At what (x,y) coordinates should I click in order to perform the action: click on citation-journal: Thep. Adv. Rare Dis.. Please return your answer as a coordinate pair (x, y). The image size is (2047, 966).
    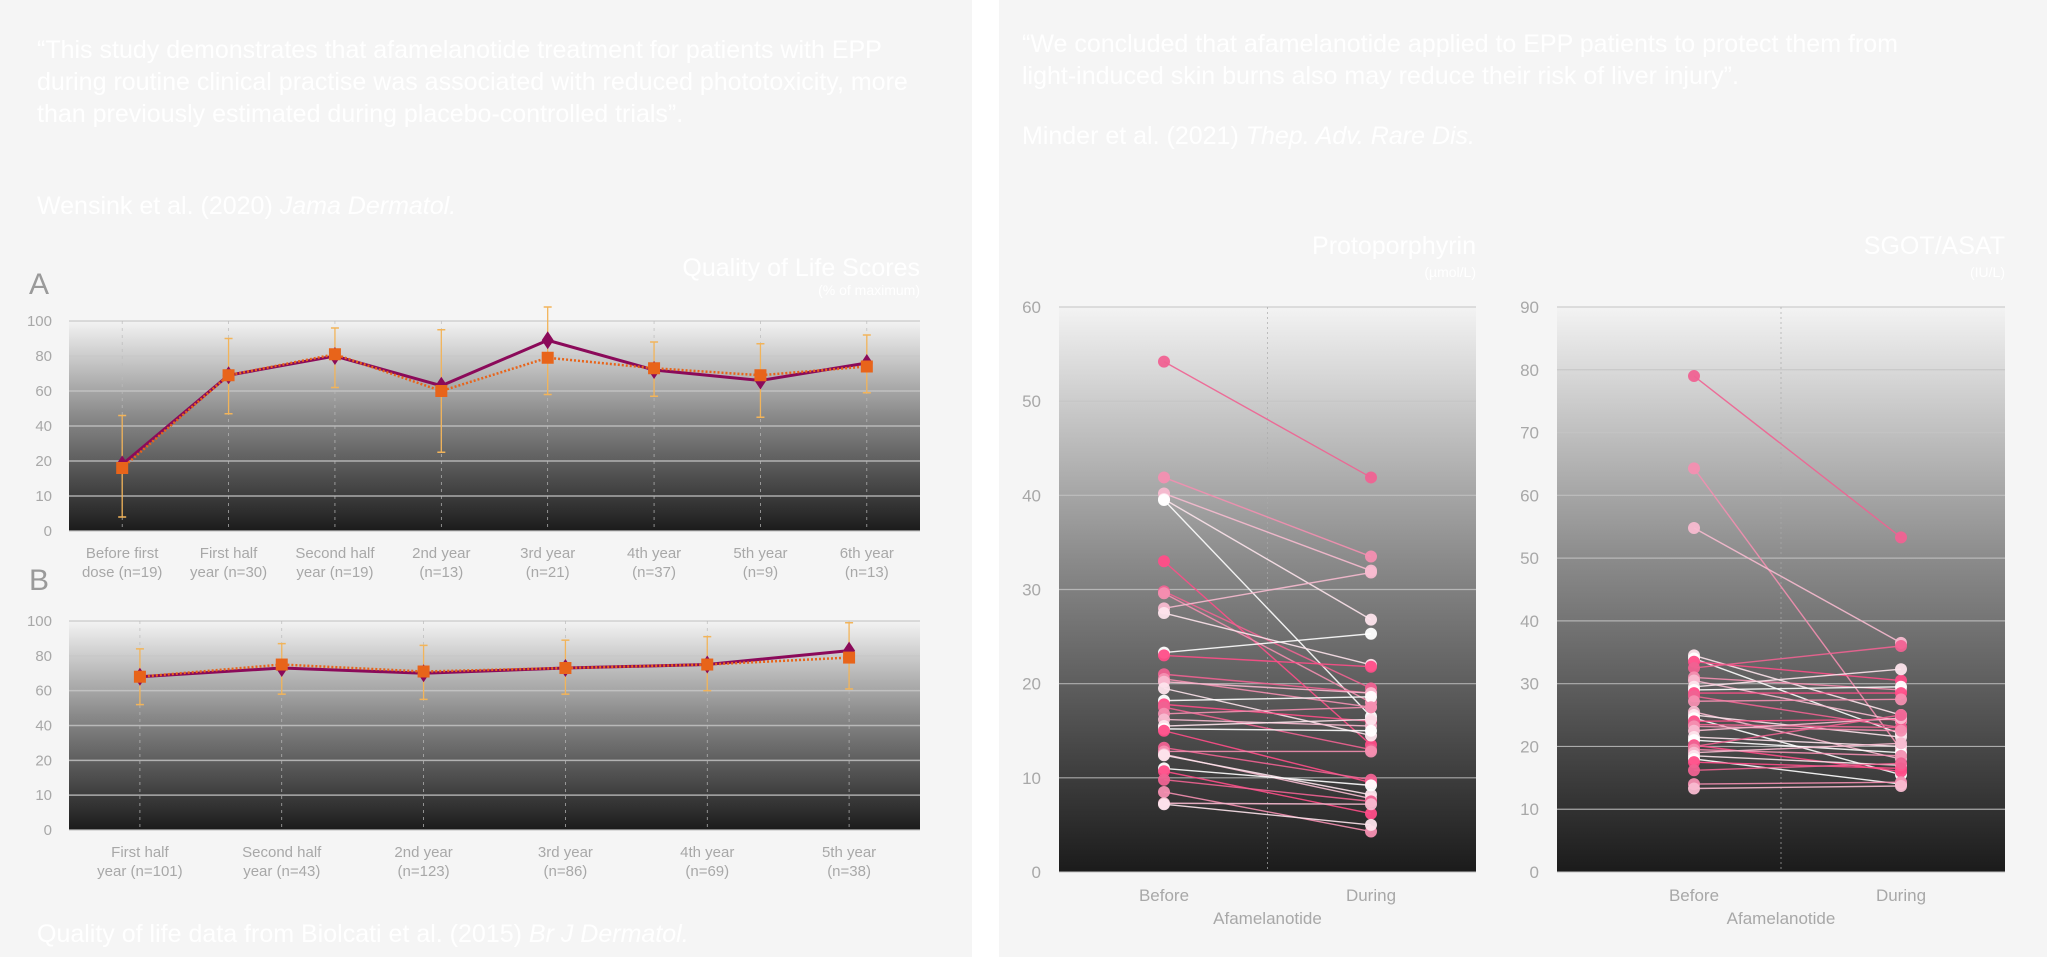
    Looking at the image, I should click on (1360, 136).